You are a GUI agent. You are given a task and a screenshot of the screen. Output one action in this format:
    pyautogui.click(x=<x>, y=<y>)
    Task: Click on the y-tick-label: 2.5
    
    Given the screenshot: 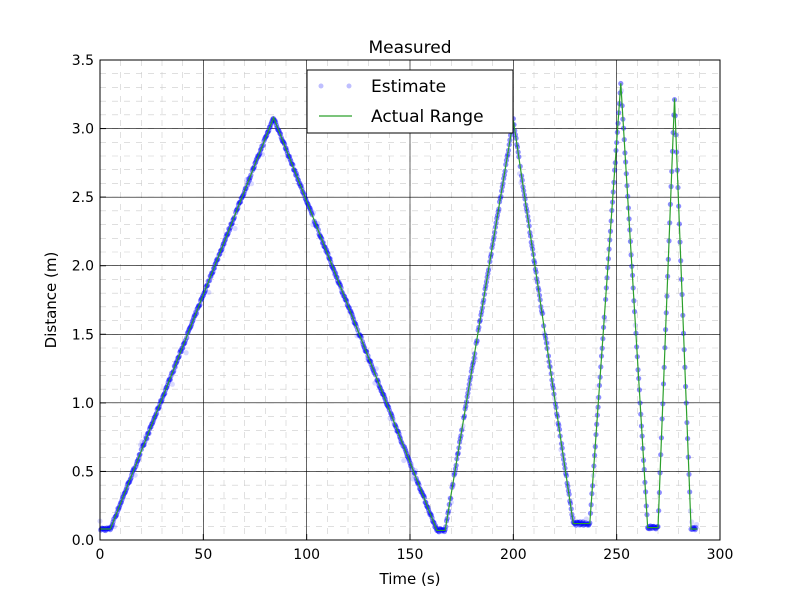 What is the action you would take?
    pyautogui.click(x=83, y=198)
    